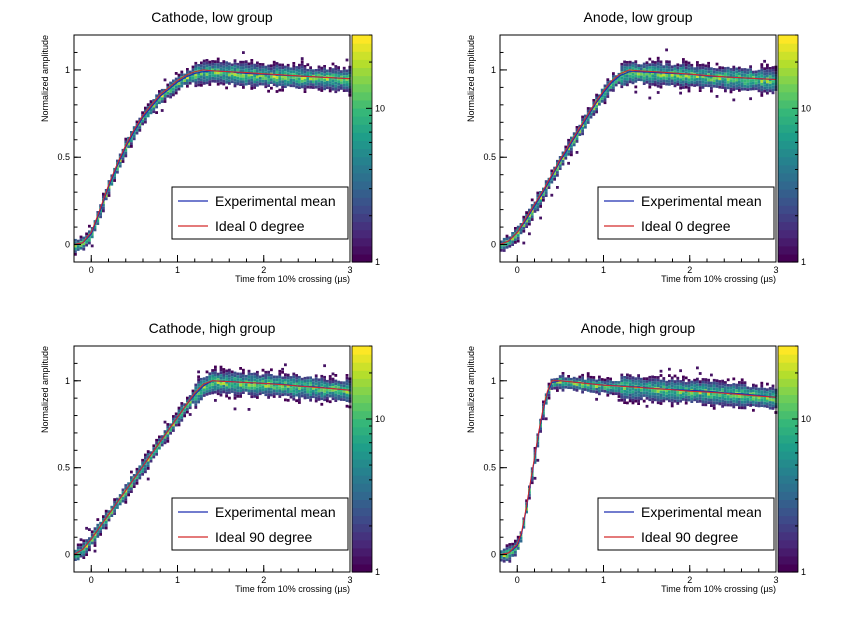 The image size is (850, 620). Describe the element at coordinates (517, 270) in the screenshot. I see `x-tick-label: 0` at that location.